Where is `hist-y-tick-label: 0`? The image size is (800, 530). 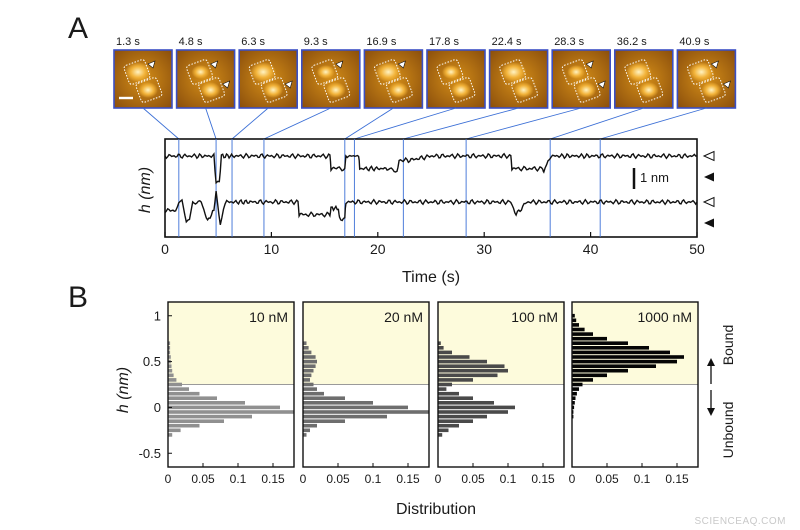 hist-y-tick-label: 0 is located at coordinates (157, 407).